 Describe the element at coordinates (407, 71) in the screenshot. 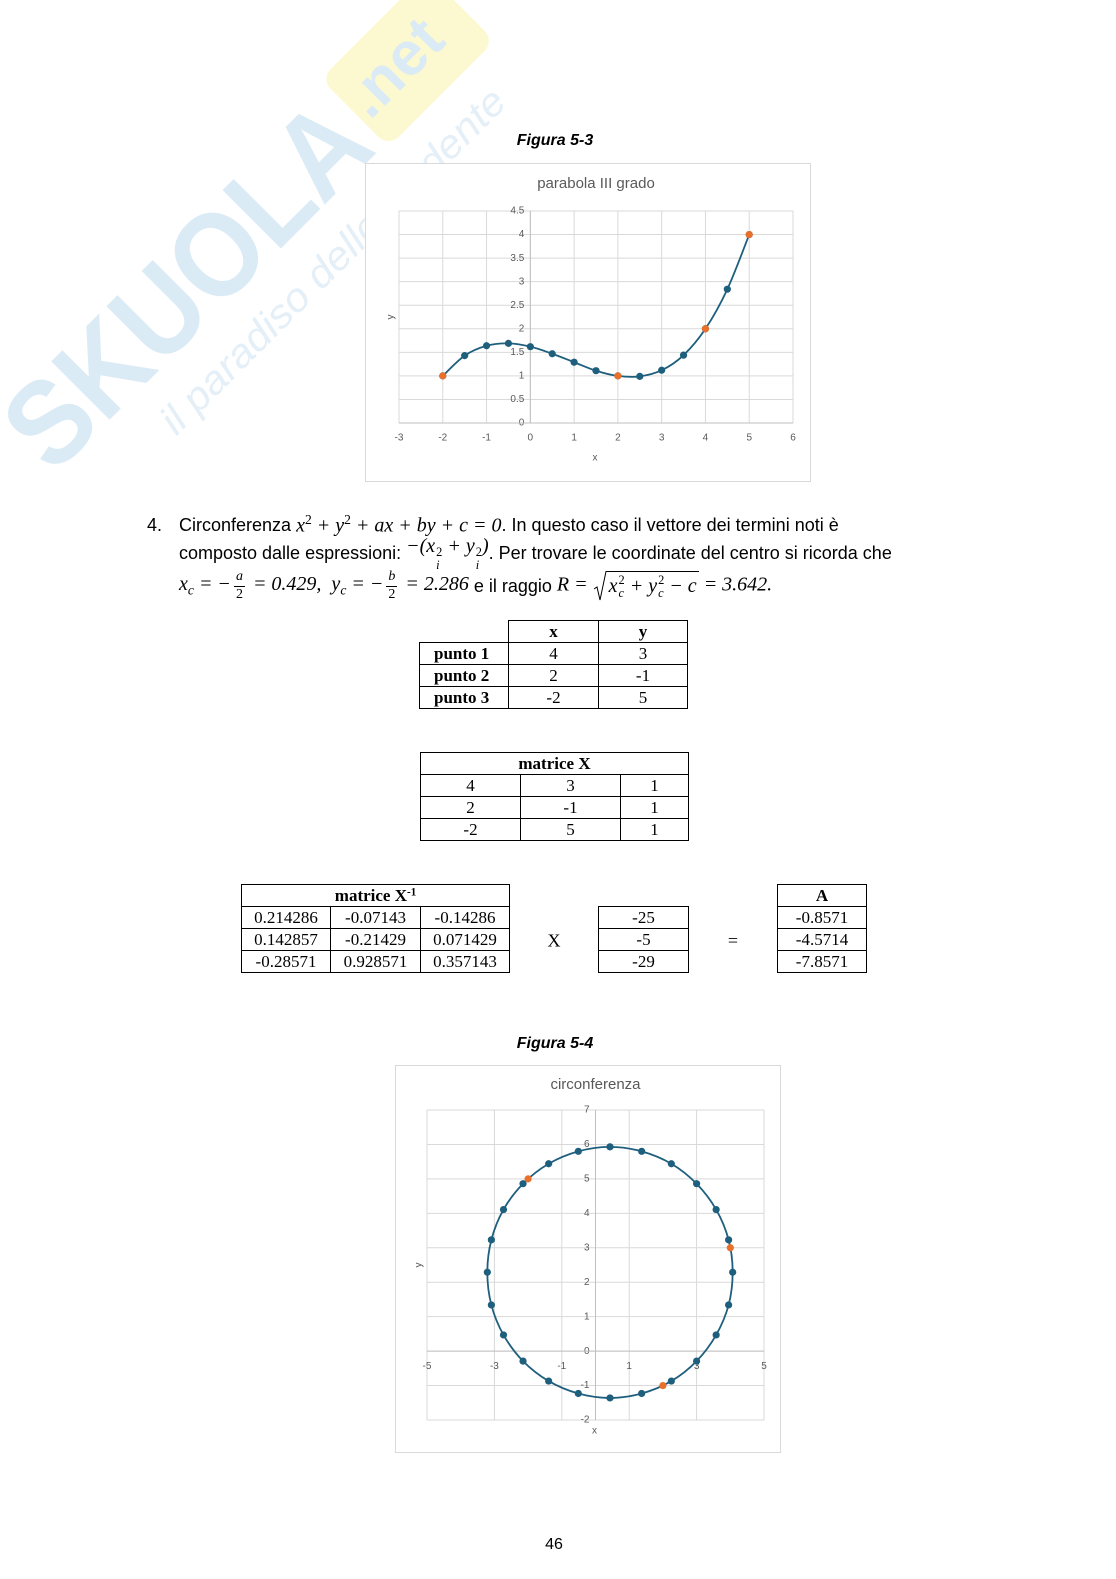

I see `watermark-badge` at that location.